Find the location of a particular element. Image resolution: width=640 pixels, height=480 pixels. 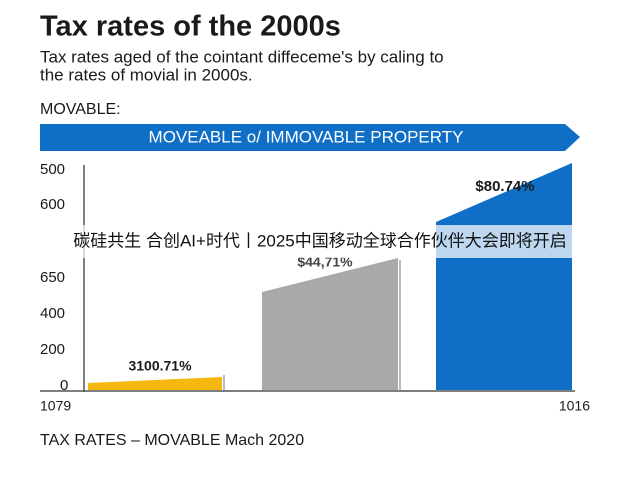

overlay-band is located at coordinates (320, 241).